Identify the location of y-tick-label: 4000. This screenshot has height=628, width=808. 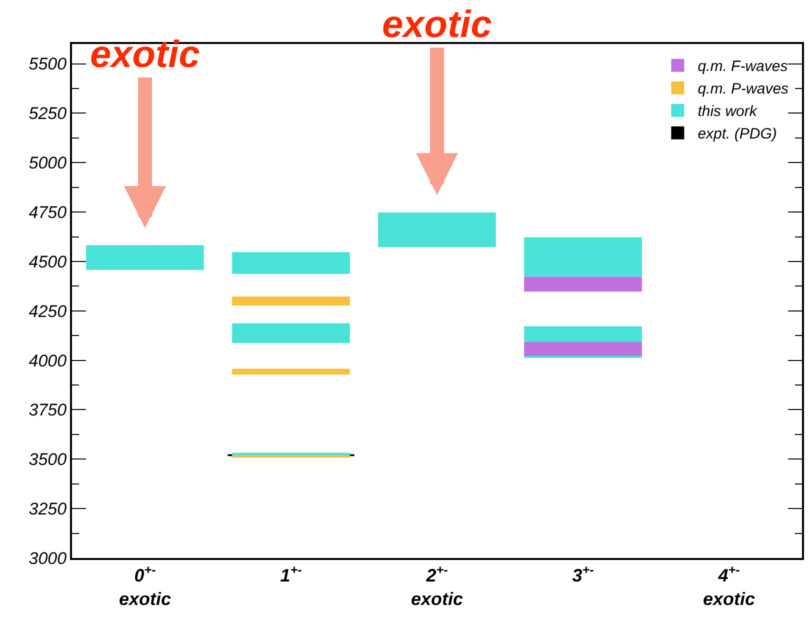
(48, 360).